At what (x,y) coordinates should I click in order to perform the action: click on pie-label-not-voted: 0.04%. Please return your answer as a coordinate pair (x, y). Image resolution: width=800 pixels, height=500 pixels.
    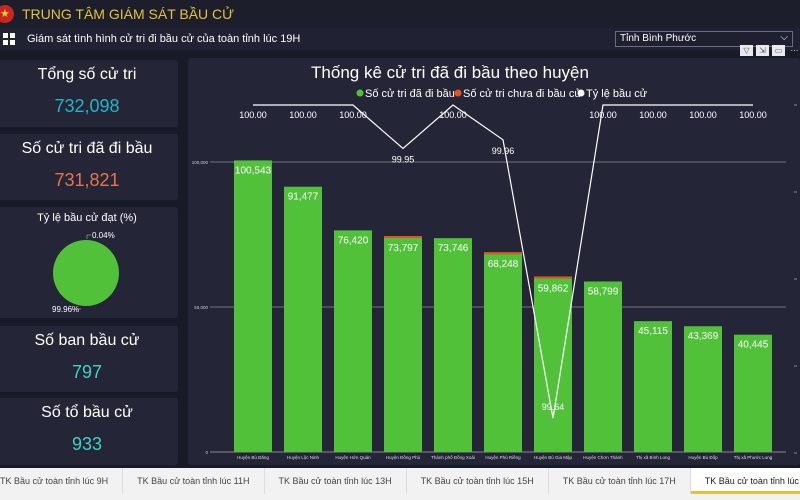
    Looking at the image, I should click on (103, 235).